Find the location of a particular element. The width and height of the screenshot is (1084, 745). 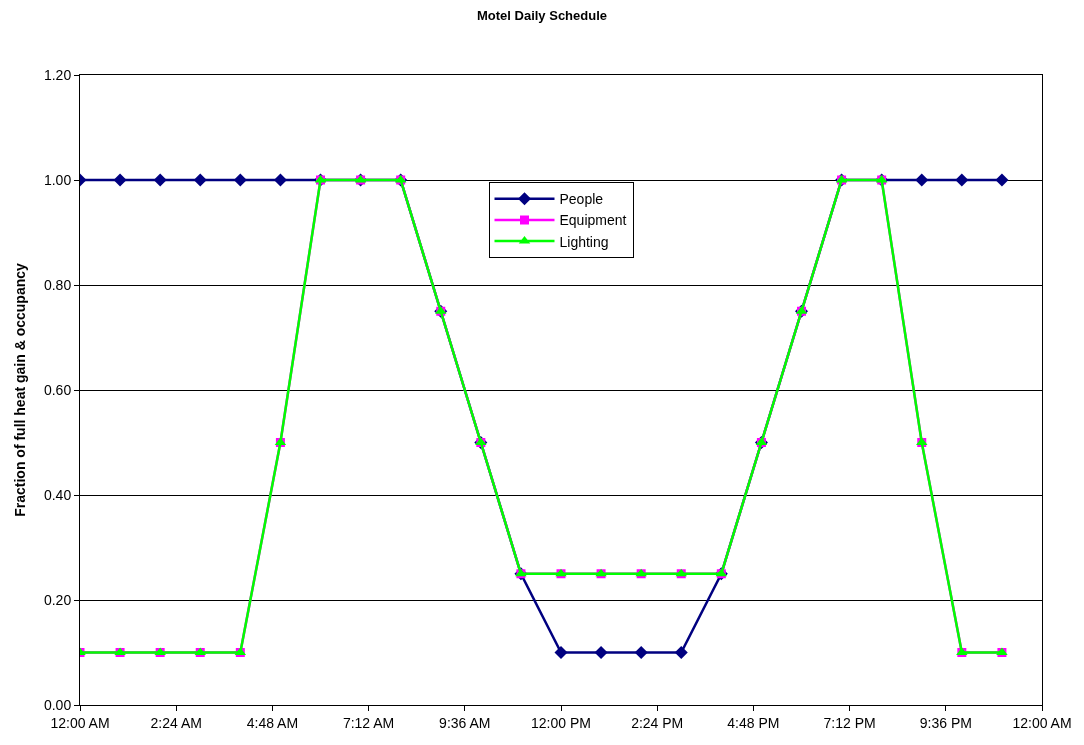

y-tick-label: 0.00 is located at coordinates (57, 704).